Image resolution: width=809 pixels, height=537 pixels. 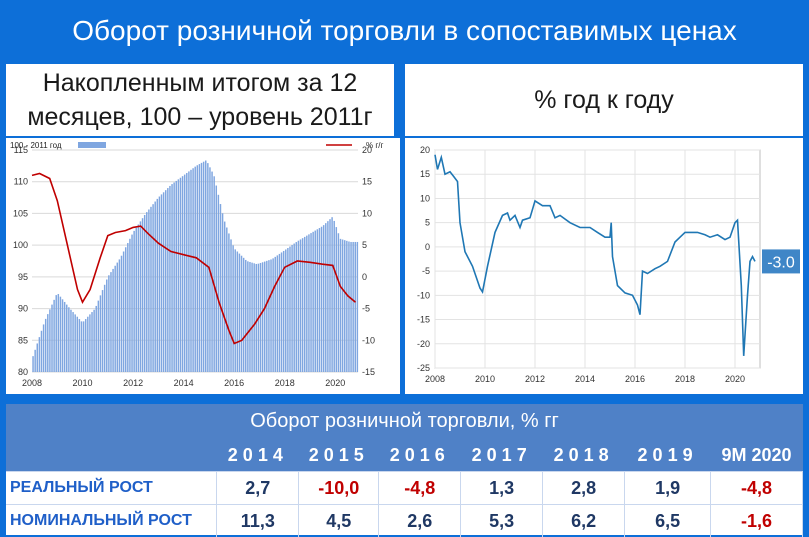 I want to click on y-axis-tick-label: -20, so click(x=423, y=344).